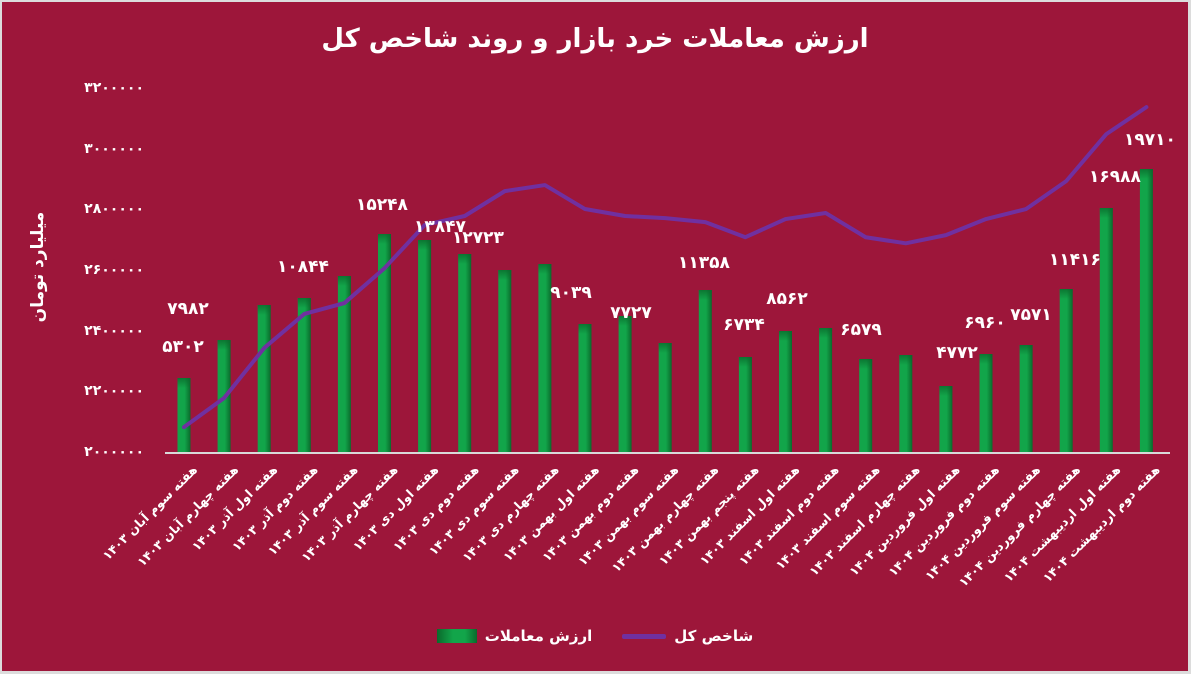  What do you see at coordinates (644, 636) in the screenshot?
I see `line-swatch-icon` at bounding box center [644, 636].